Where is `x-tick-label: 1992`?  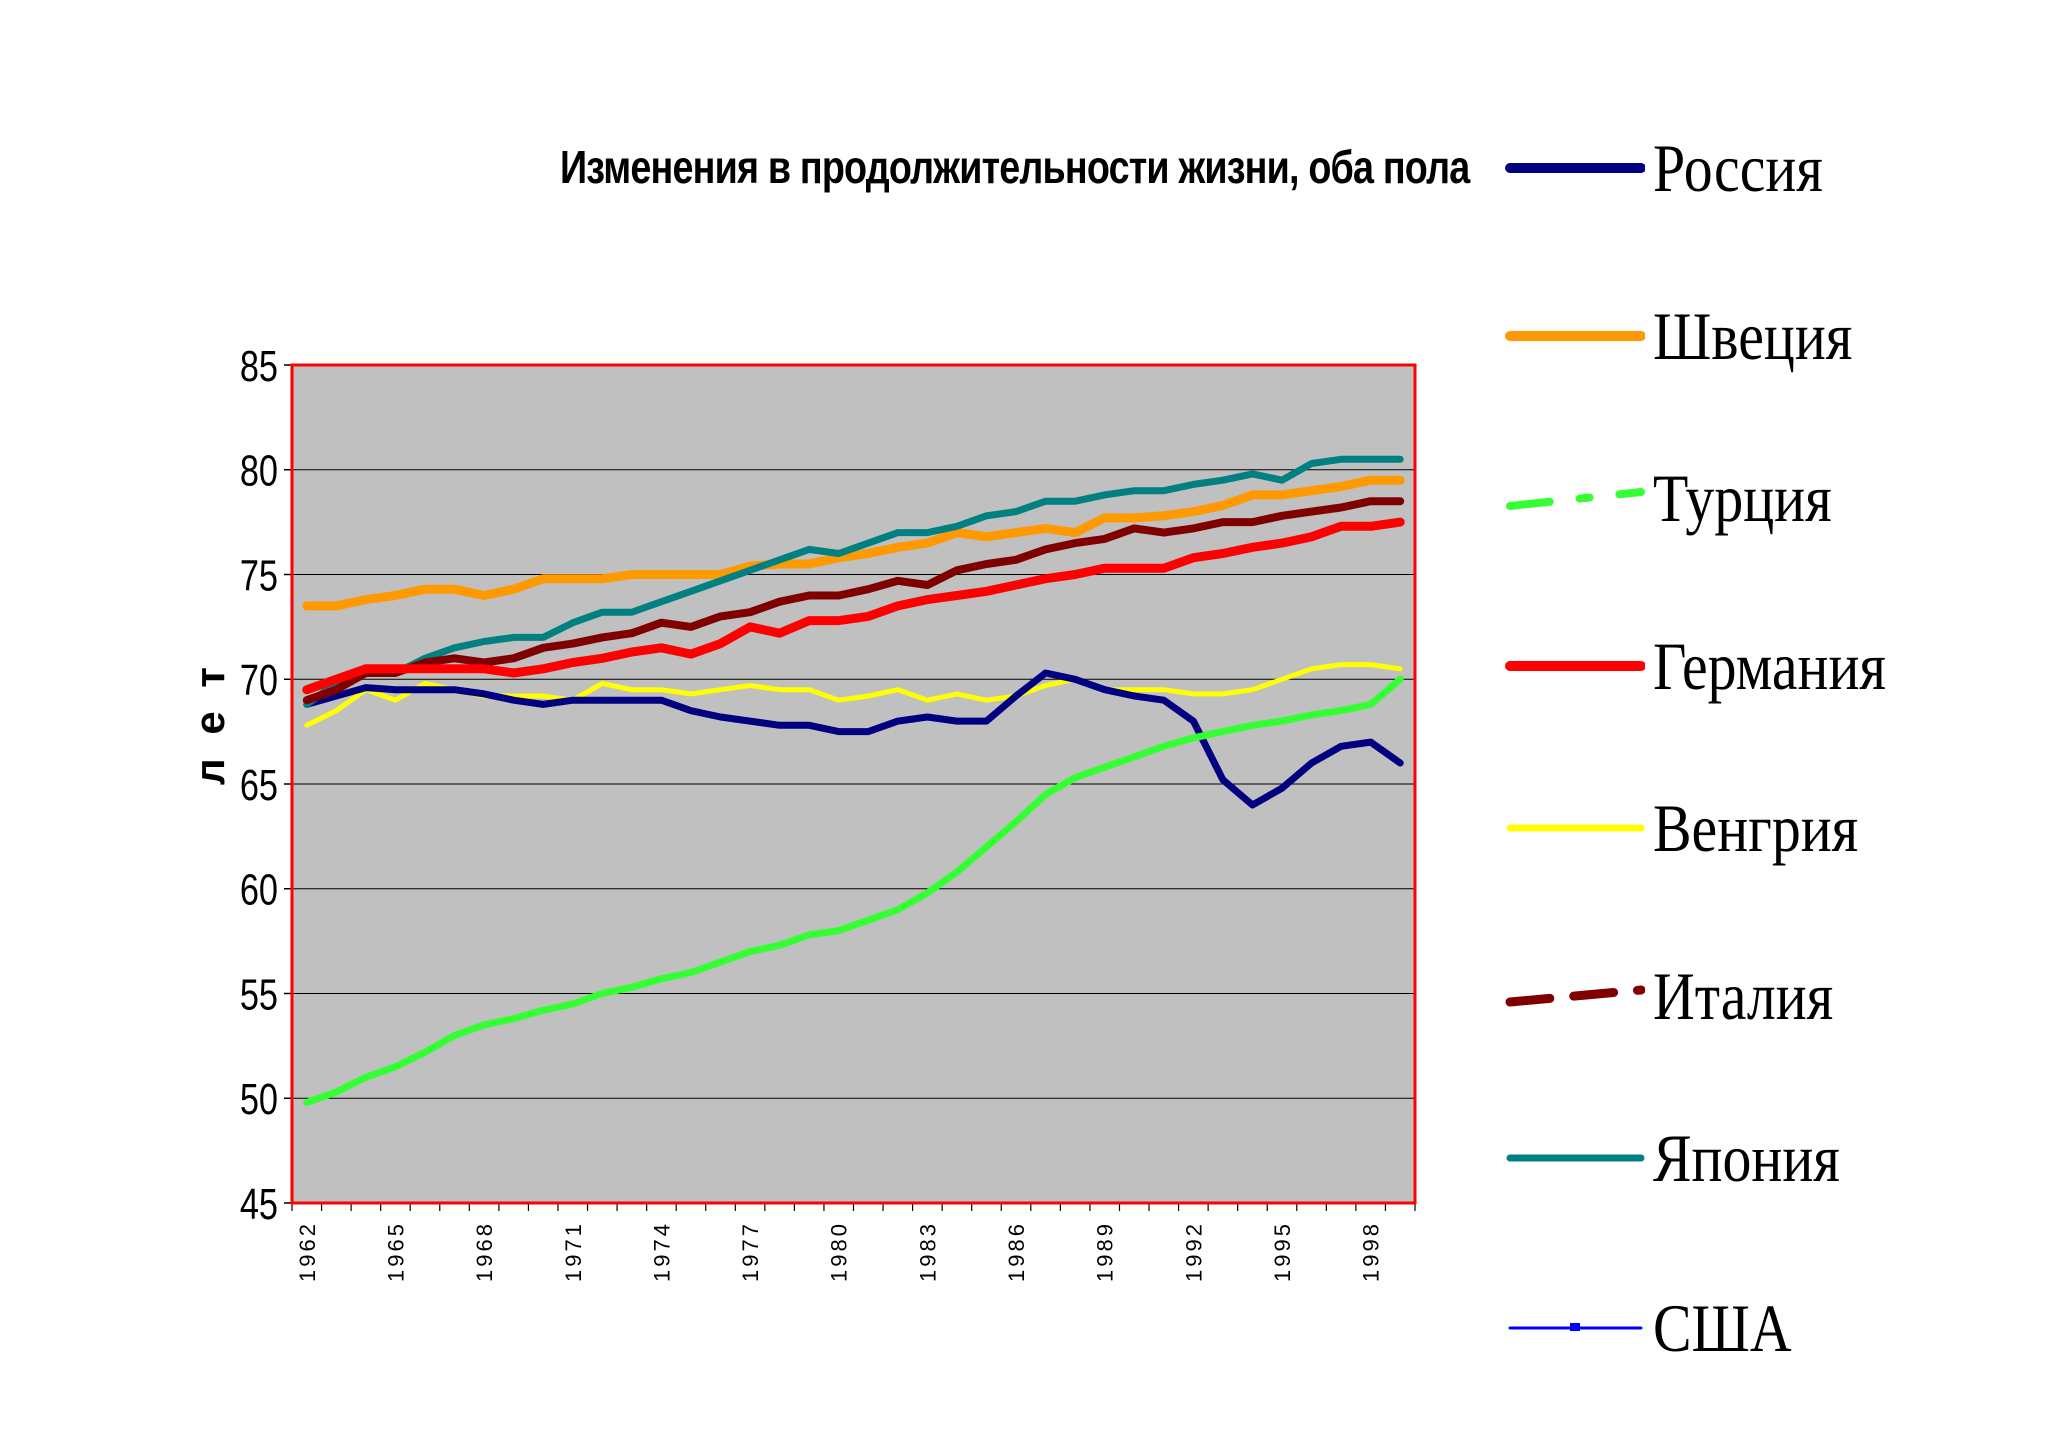
x-tick-label: 1992 is located at coordinates (1193, 1251).